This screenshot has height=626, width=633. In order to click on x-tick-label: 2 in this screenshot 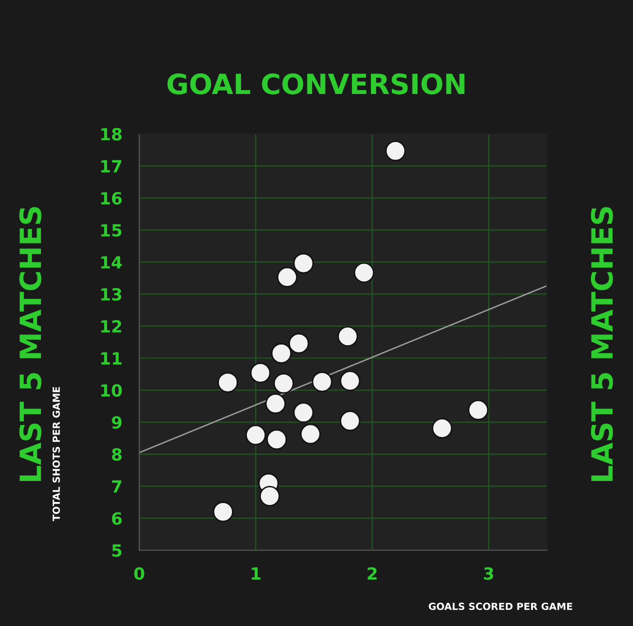, I will do `click(372, 573)`.